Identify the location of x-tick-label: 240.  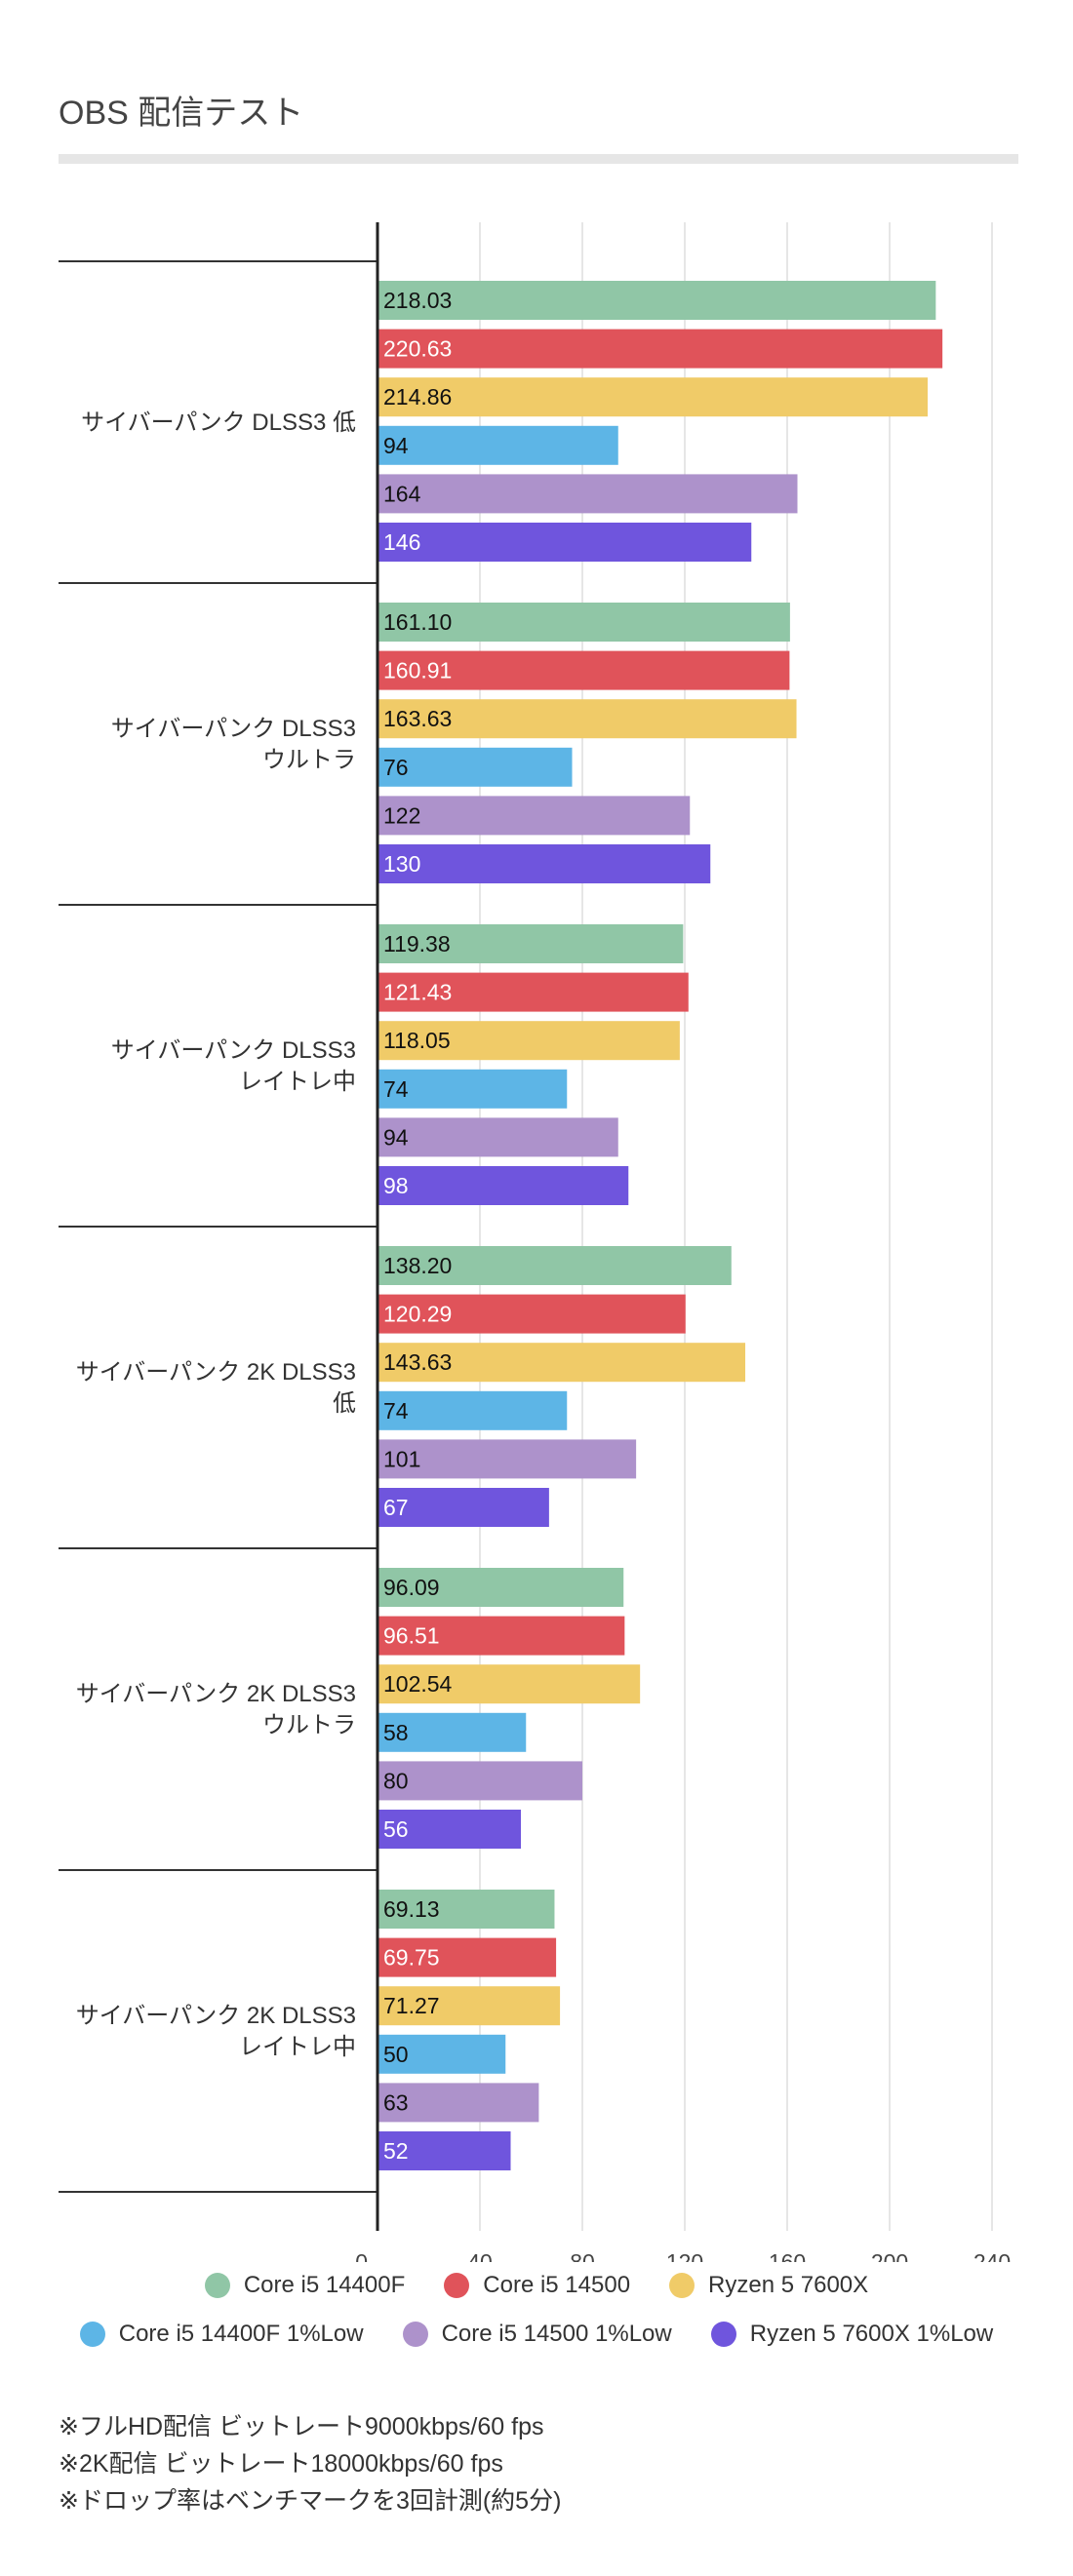
(992, 2255).